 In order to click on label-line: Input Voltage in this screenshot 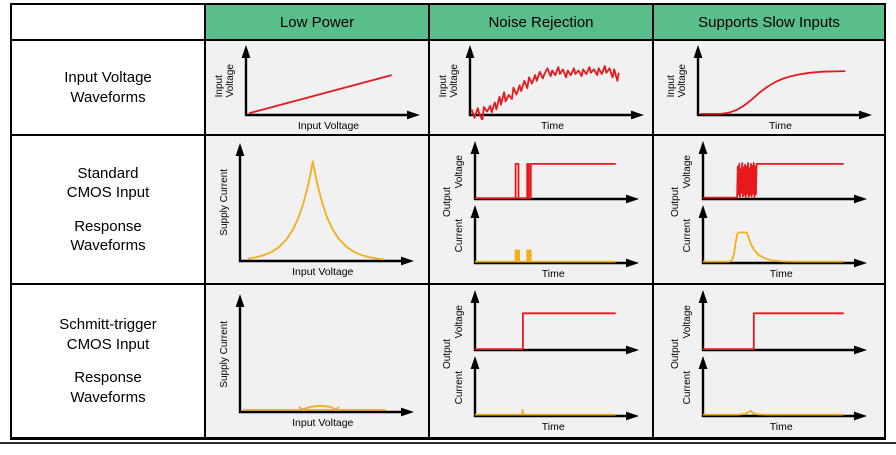, I will do `click(108, 77)`.